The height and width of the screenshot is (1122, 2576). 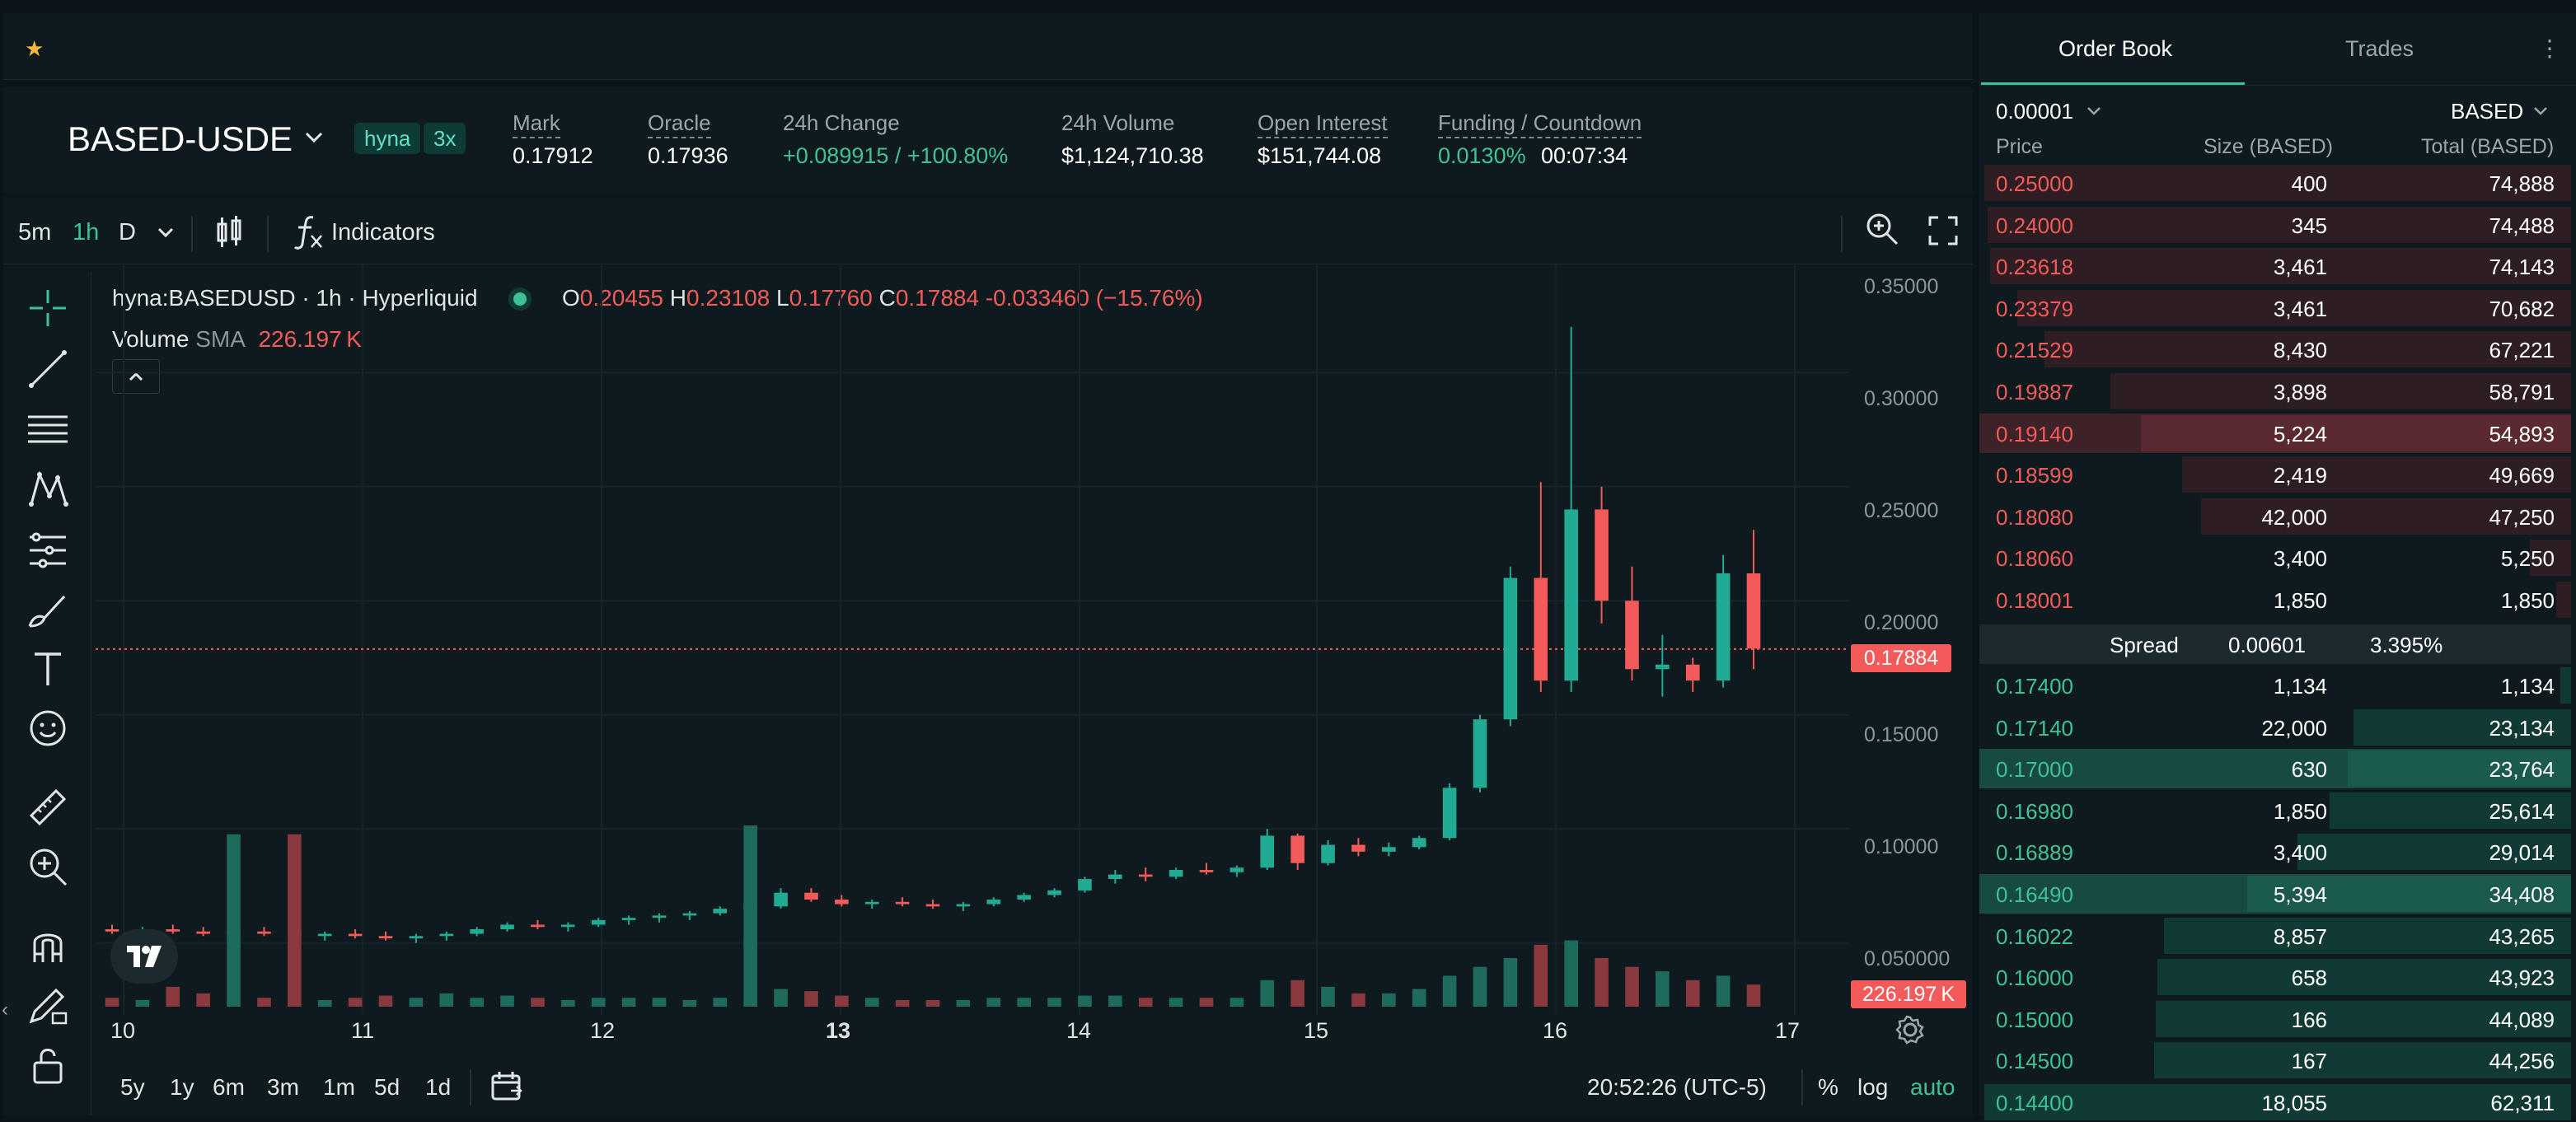 What do you see at coordinates (438, 1087) in the screenshot?
I see `range-1d: 1d` at bounding box center [438, 1087].